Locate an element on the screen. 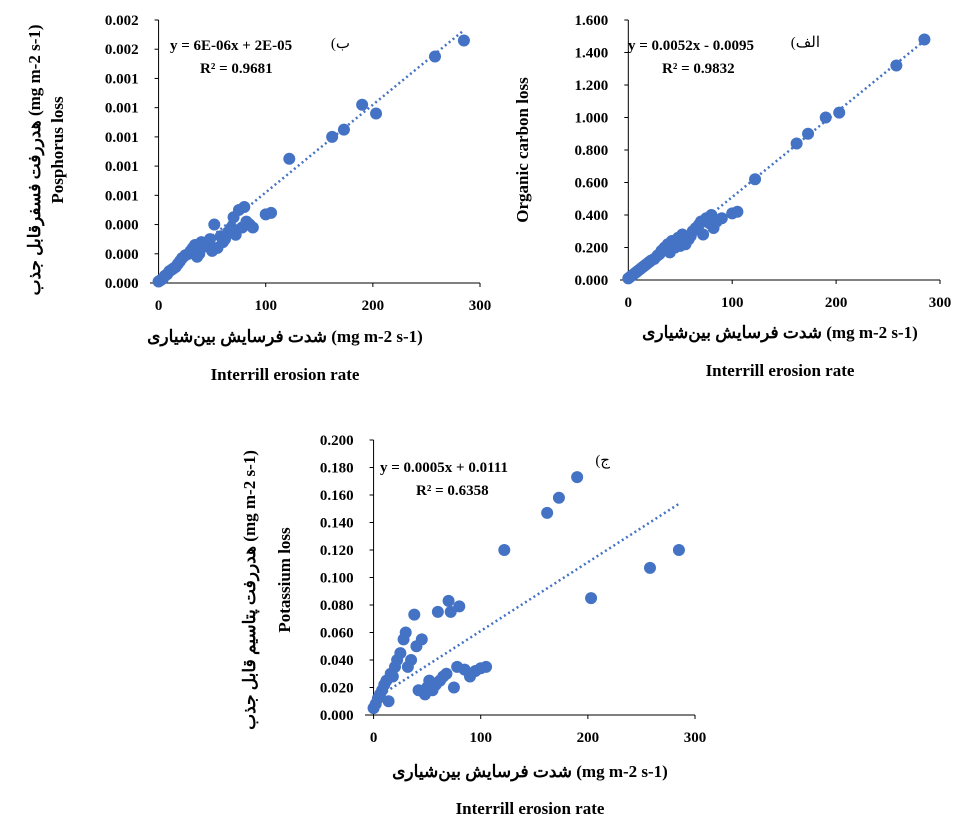 The height and width of the screenshot is (819, 956). y-tick-label: 1.000 is located at coordinates (592, 119).